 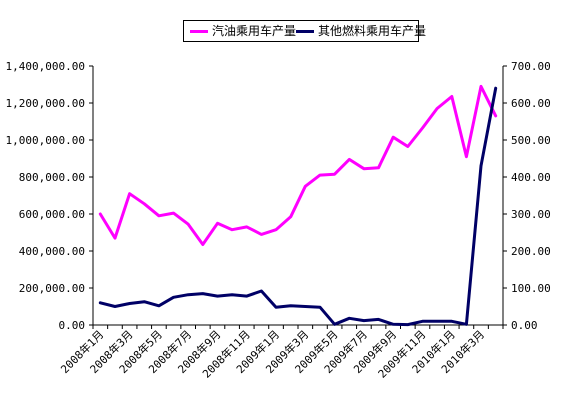 I want to click on legend-label-other-fuel: 其他燃料乘用车产量, so click(x=372, y=31).